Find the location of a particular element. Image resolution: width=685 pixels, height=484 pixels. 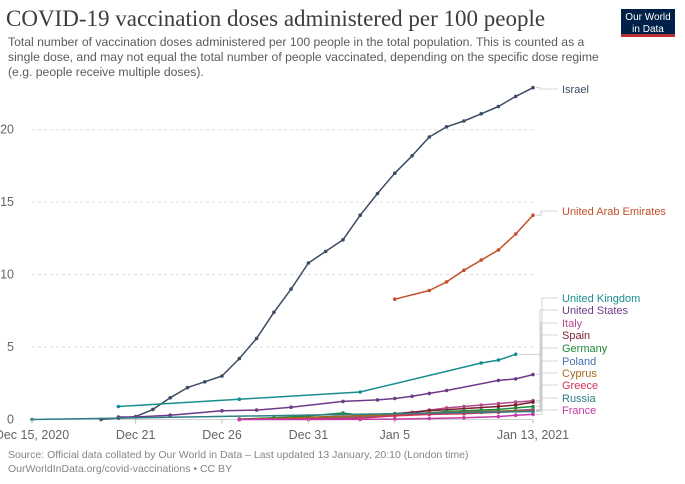

y-tick-label: 20 is located at coordinates (7, 130).